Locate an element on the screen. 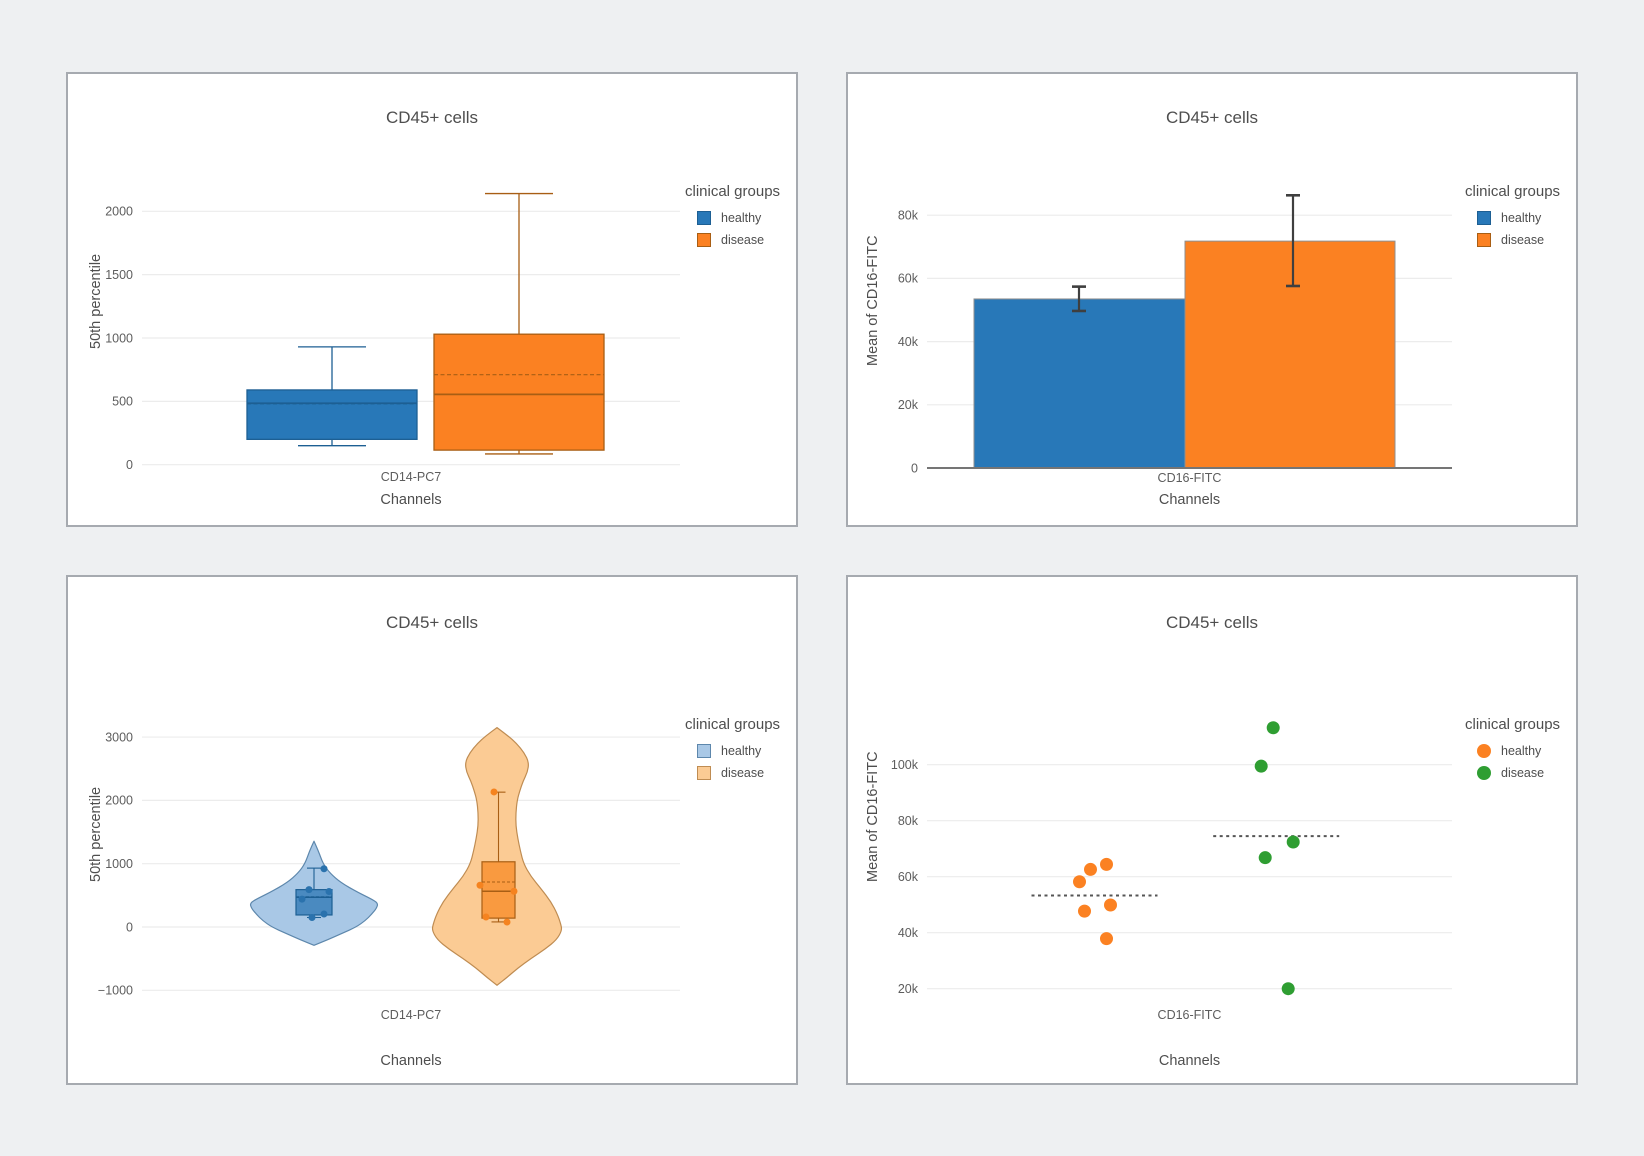 The height and width of the screenshot is (1156, 1644). error-bar-healthy is located at coordinates (1079, 299).